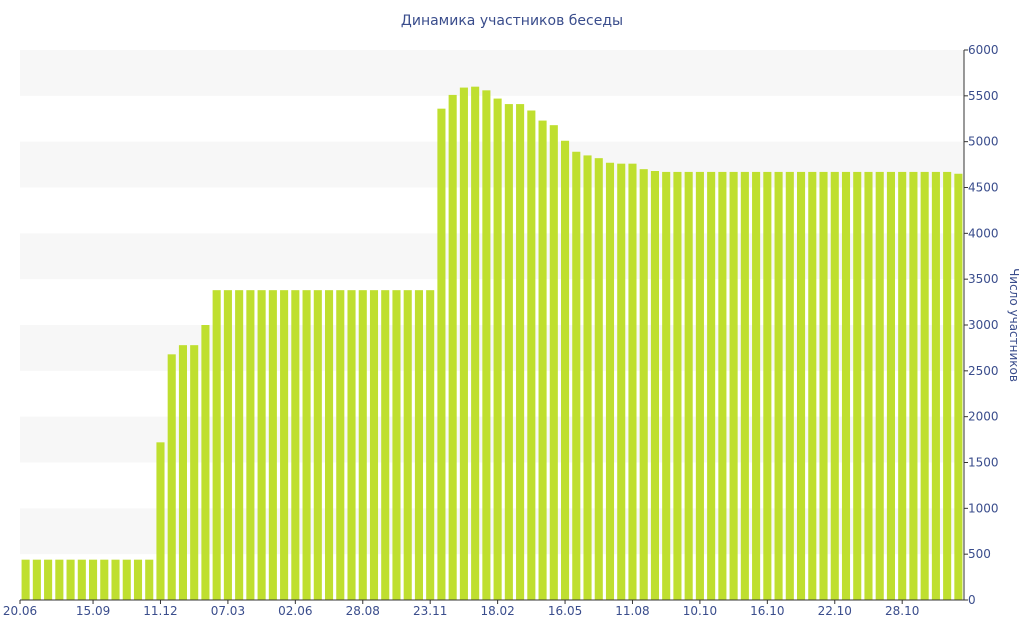 Image resolution: width=1024 pixels, height=640 pixels. Describe the element at coordinates (565, 611) in the screenshot. I see `x-tick-label: 16.05` at that location.